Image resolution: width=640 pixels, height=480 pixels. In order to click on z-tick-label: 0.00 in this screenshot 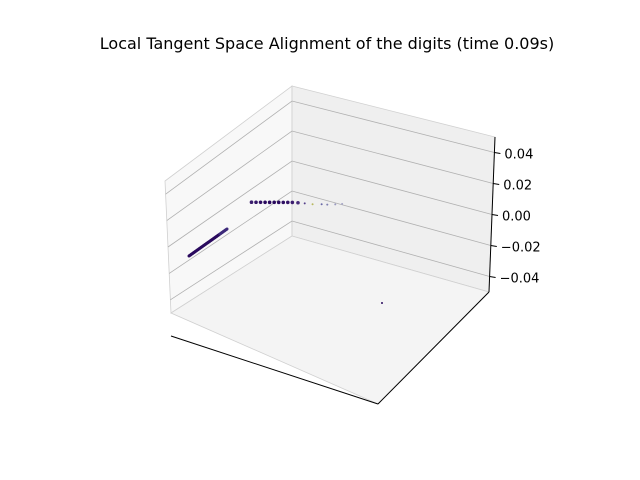, I will do `click(516, 217)`.